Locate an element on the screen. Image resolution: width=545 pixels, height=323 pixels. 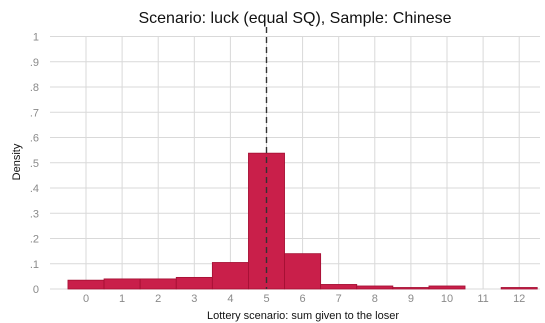
x-tick-label: 2 is located at coordinates (158, 299).